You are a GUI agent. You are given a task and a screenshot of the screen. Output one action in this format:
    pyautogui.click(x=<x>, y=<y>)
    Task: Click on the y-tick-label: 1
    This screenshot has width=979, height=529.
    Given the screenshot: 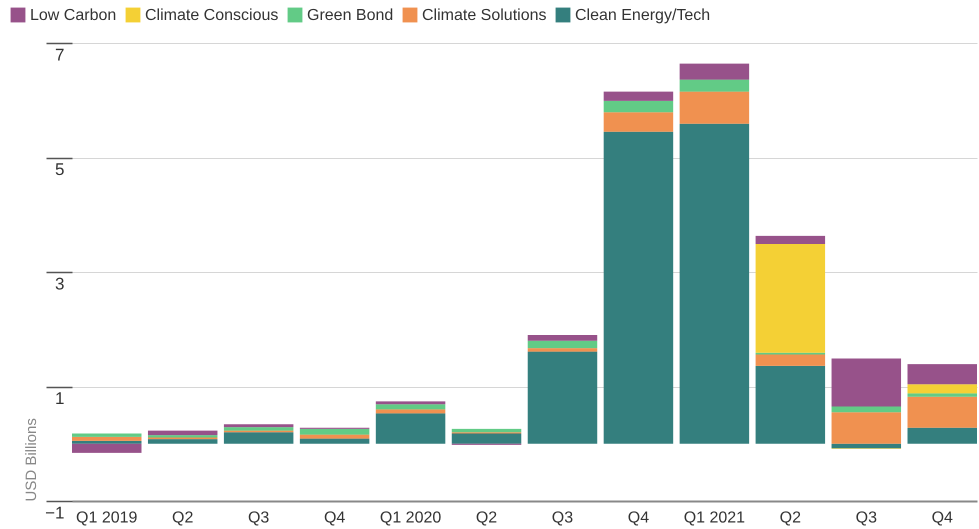 What is the action you would take?
    pyautogui.click(x=59, y=398)
    